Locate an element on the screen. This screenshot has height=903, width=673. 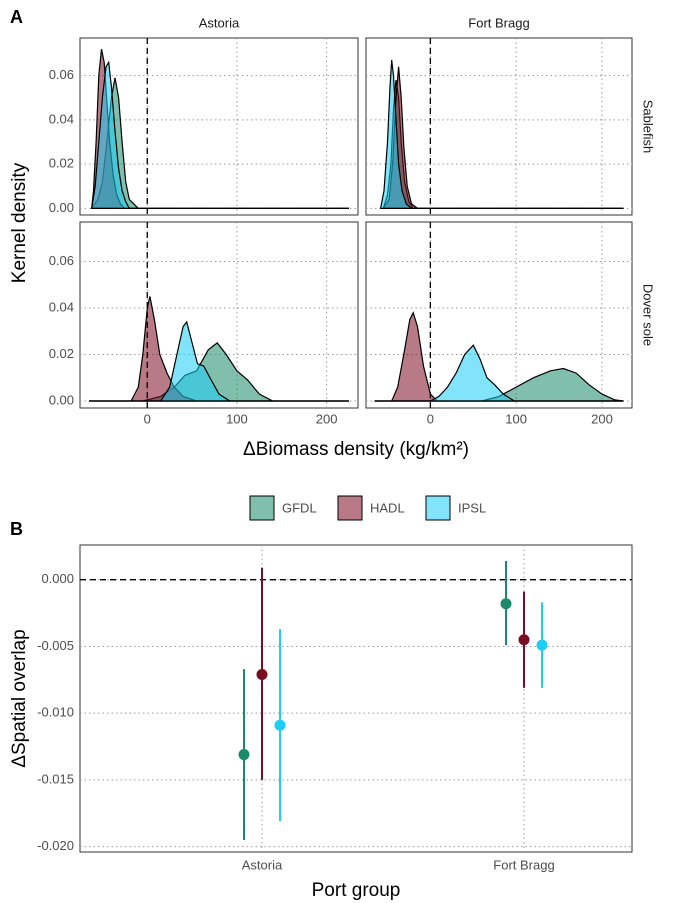
panel-label: B is located at coordinates (16, 529).